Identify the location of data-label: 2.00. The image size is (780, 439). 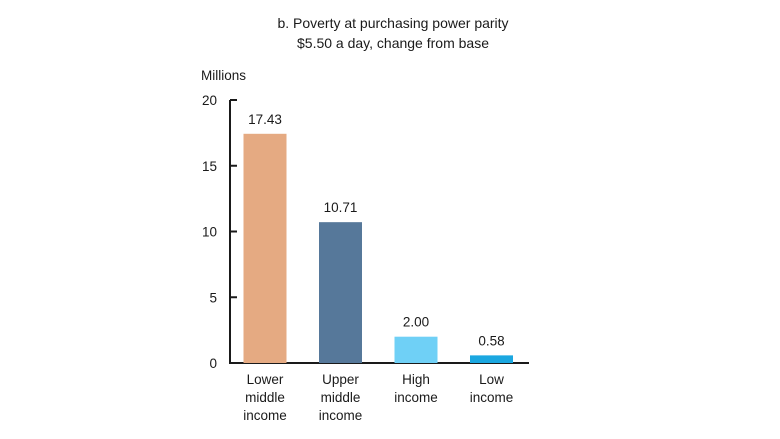
(416, 322).